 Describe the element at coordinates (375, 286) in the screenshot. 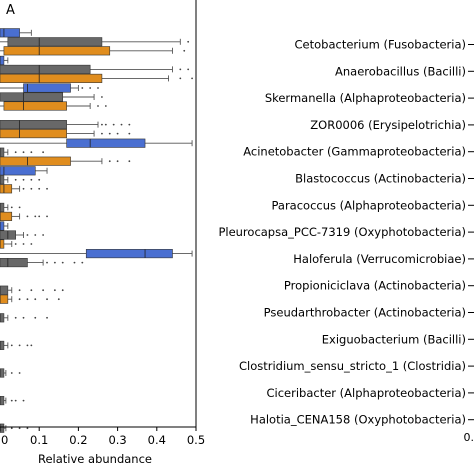

I see `category-label: Propioniciclava (Actinobacteria)` at that location.